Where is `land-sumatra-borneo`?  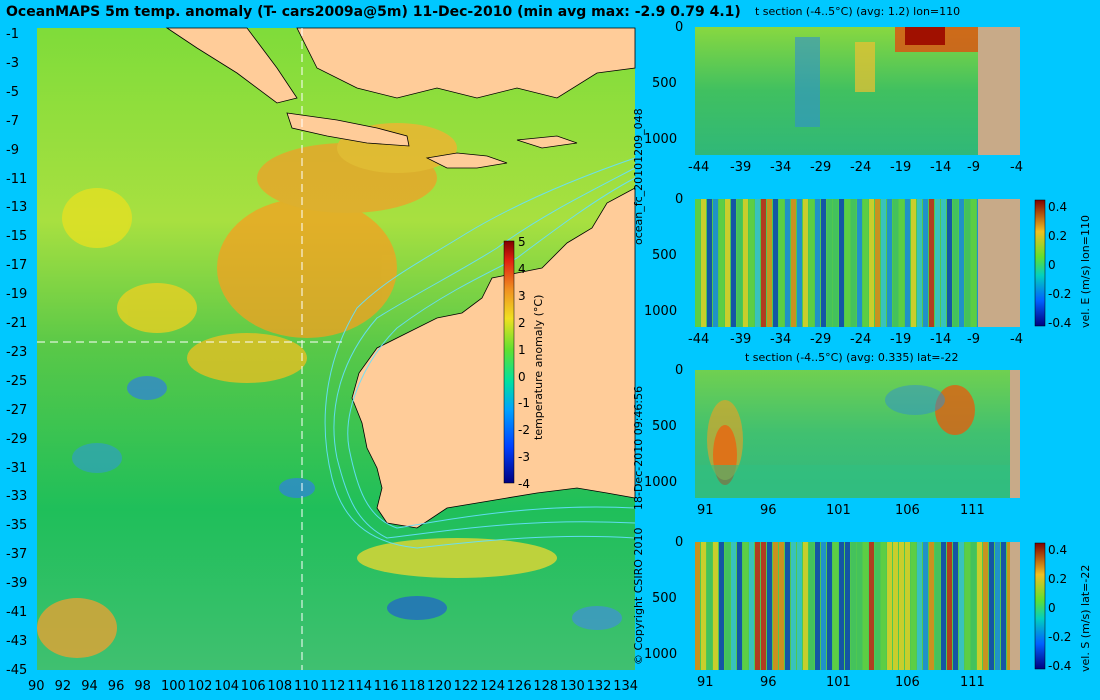
land-sumatra-borneo is located at coordinates (400, 65).